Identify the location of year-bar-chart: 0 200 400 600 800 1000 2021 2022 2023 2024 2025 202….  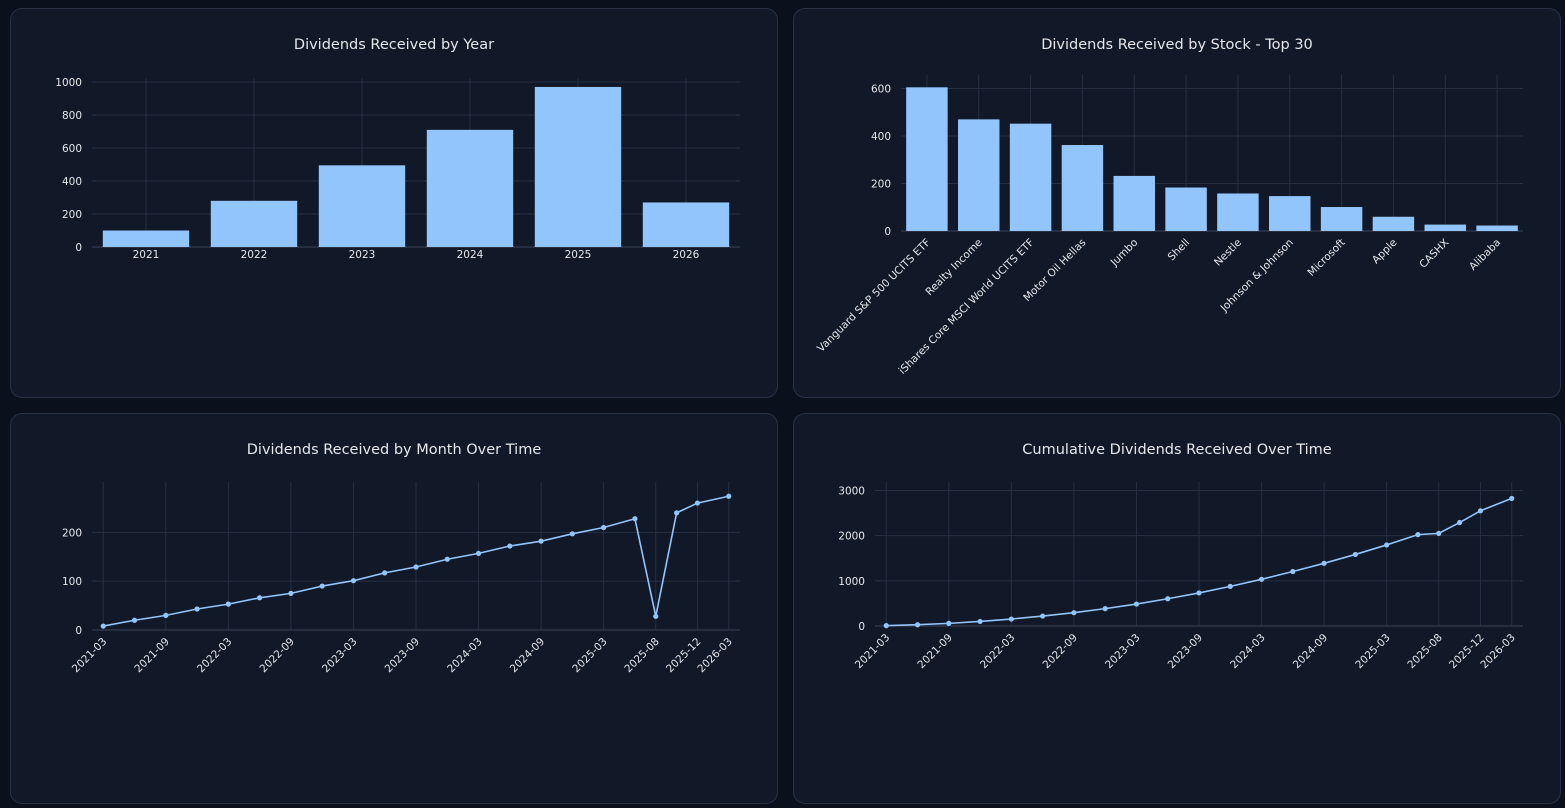
(397, 169).